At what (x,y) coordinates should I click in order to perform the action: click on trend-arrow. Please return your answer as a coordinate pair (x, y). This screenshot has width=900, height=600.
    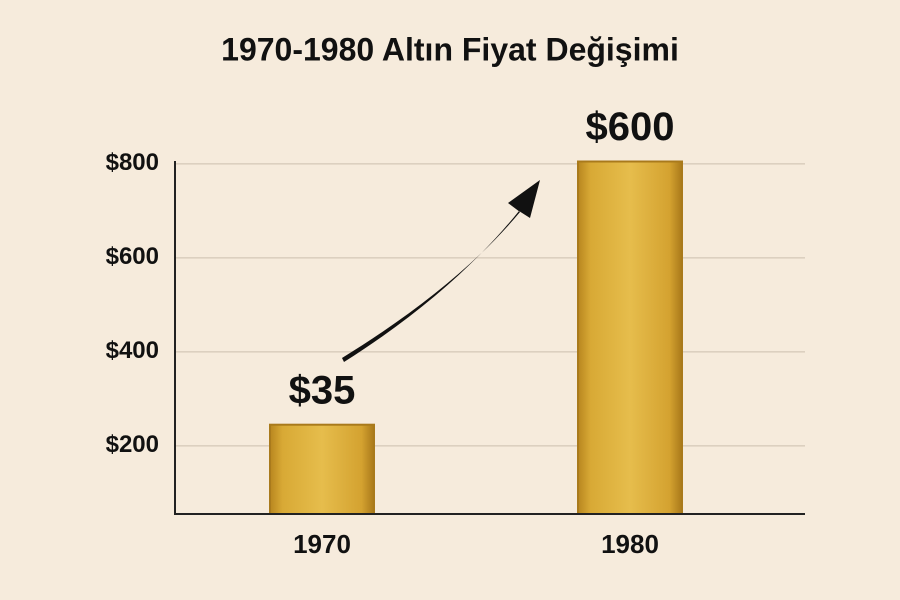
    Looking at the image, I should click on (441, 271).